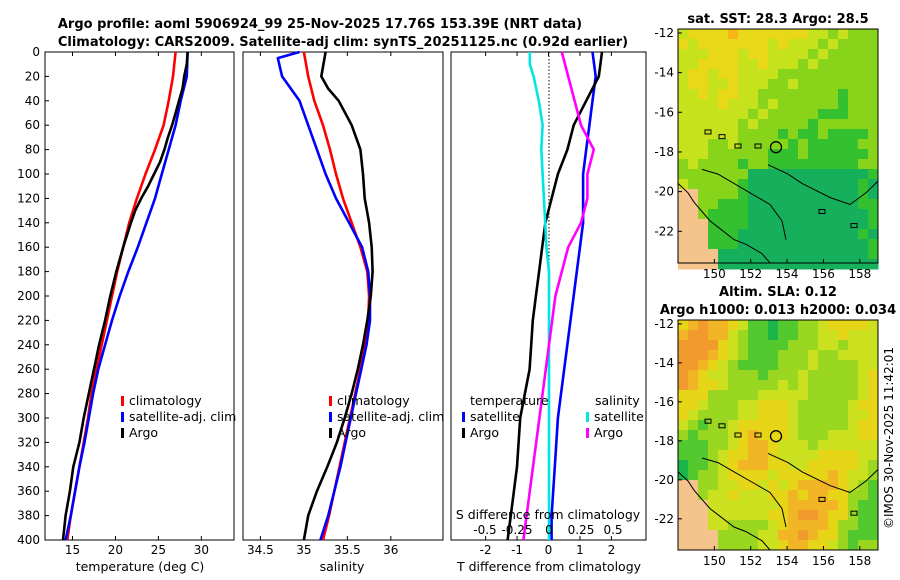  What do you see at coordinates (744, 204) in the screenshot?
I see `reef-outline` at bounding box center [744, 204].